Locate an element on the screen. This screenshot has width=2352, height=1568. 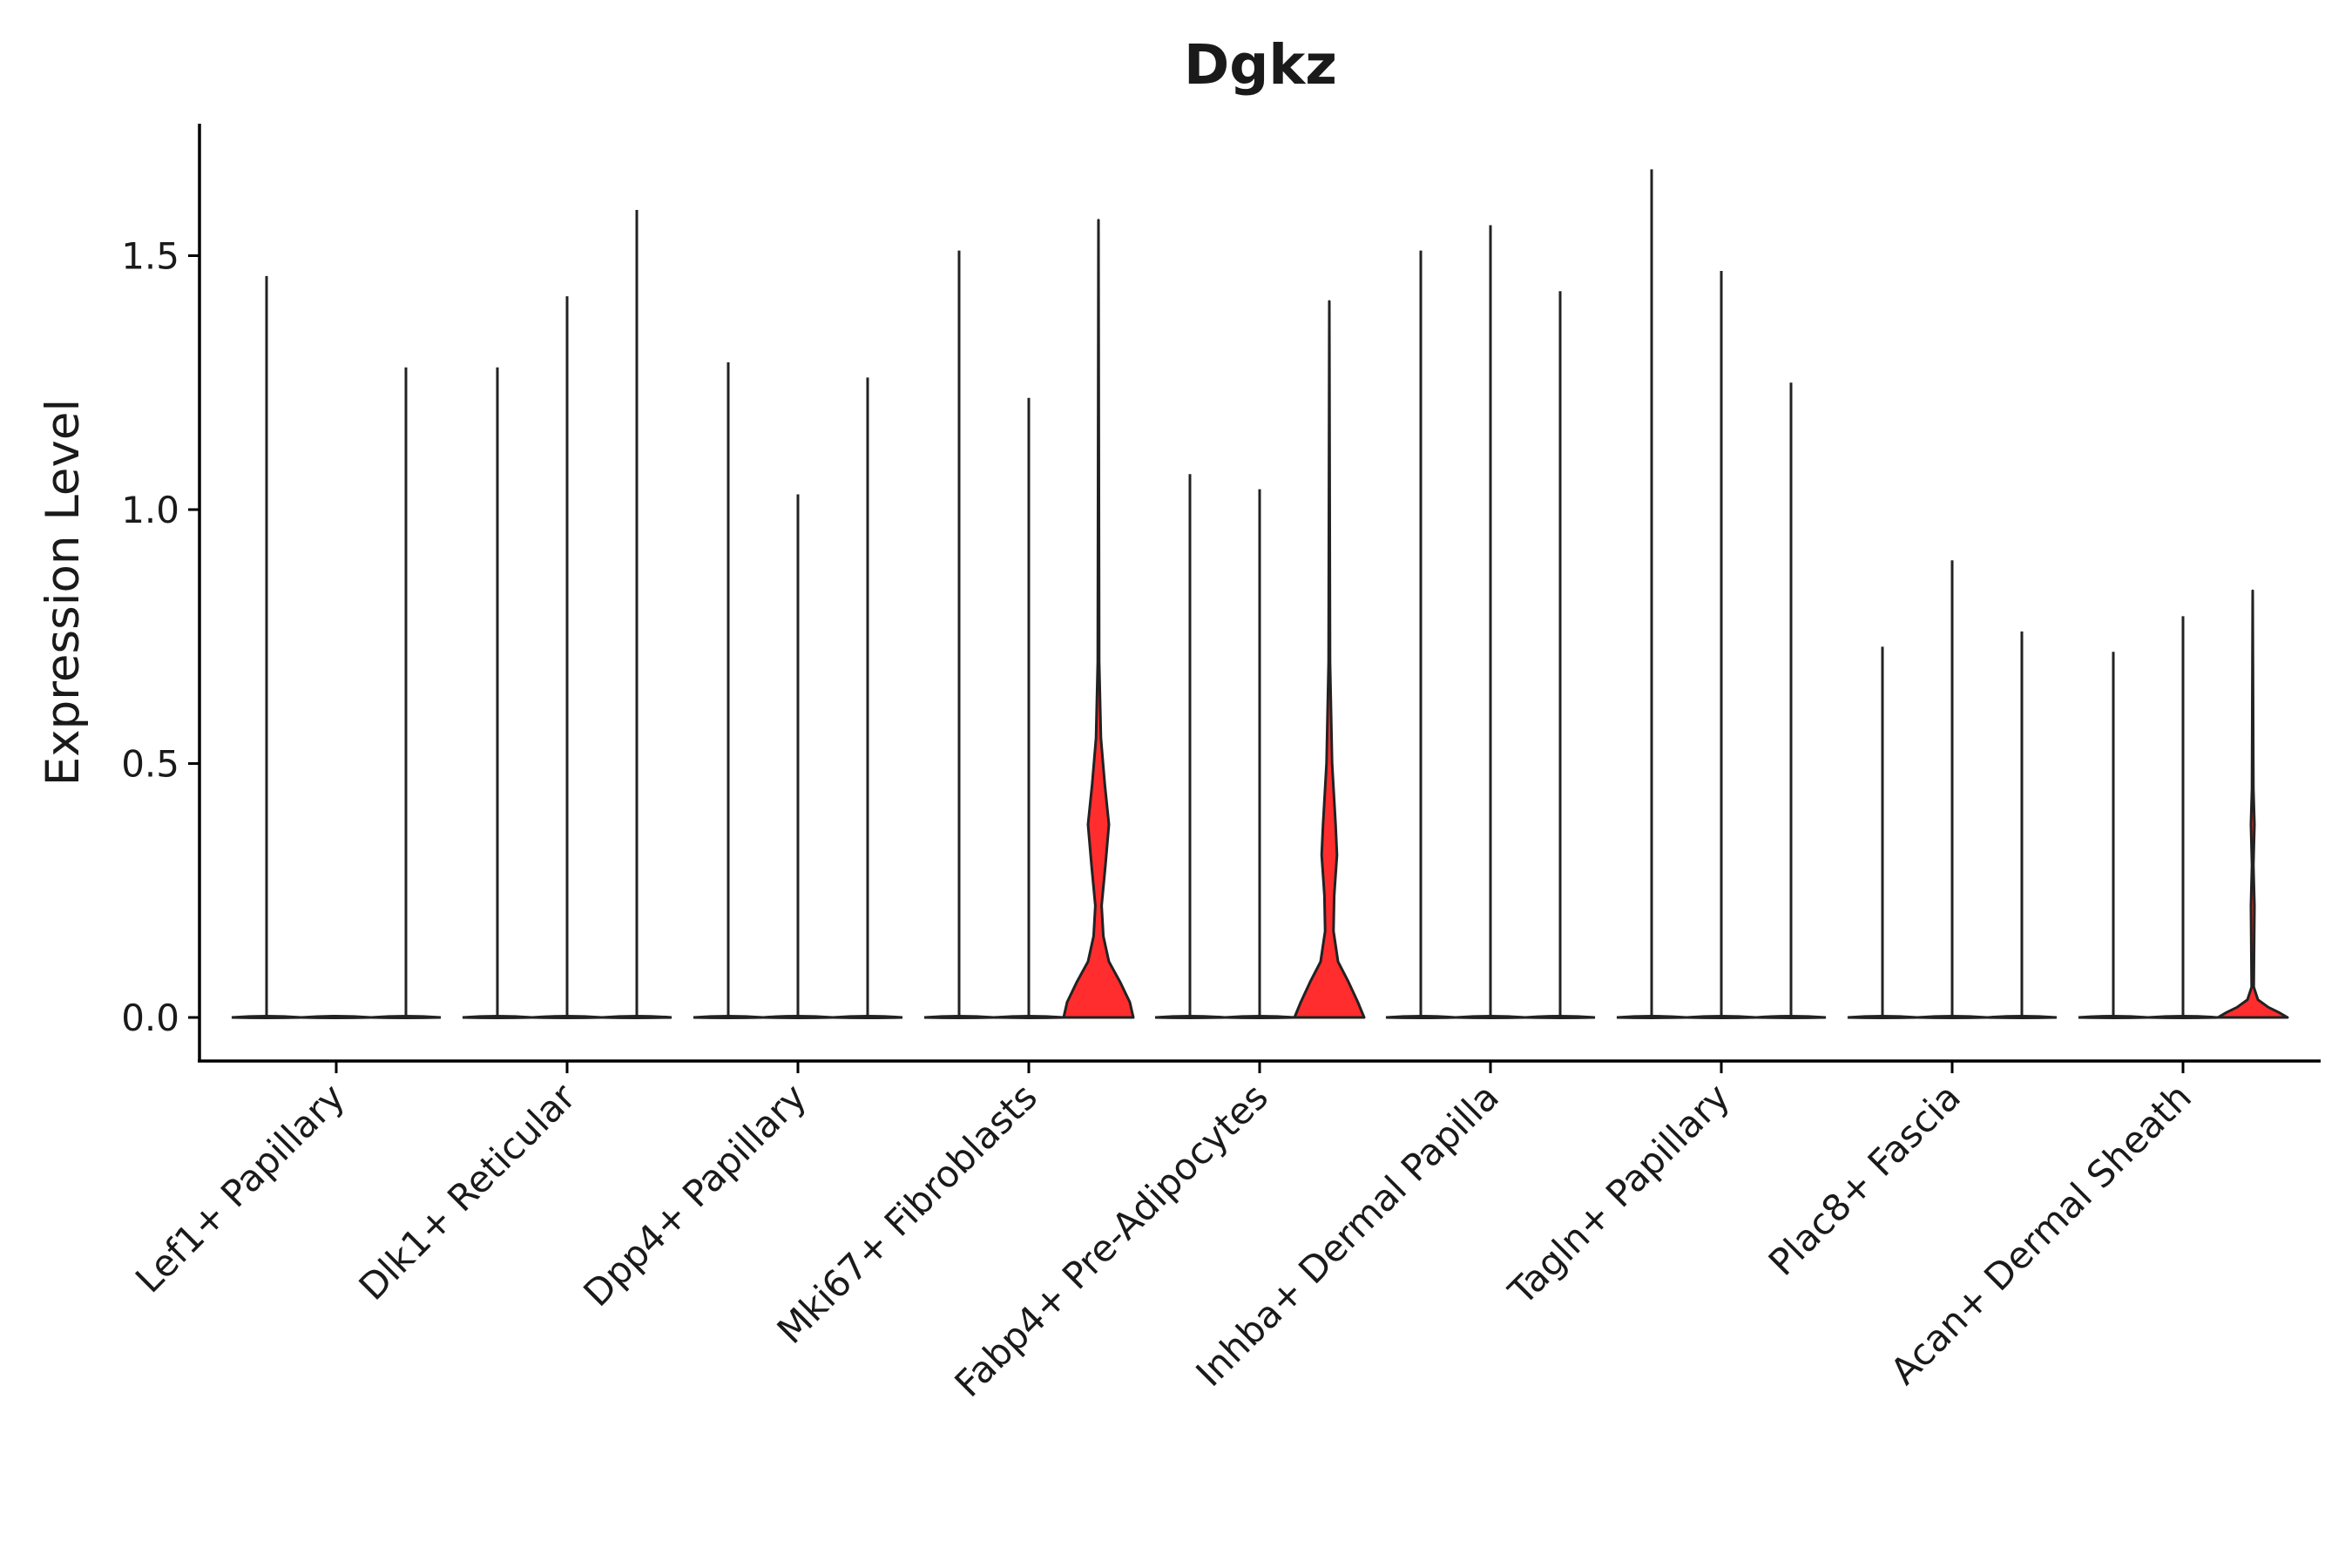
y-axis-ticks: 0.0 0.5 1.0 1.5 is located at coordinates (160, 637).